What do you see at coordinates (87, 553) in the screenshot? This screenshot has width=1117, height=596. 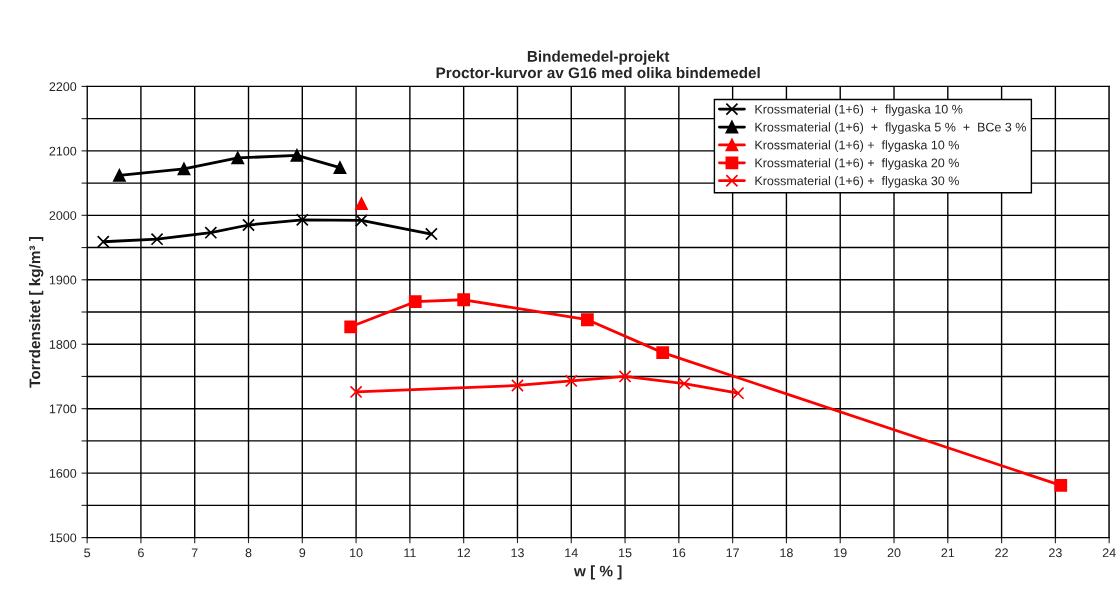 I see `x-tick-label: 5` at bounding box center [87, 553].